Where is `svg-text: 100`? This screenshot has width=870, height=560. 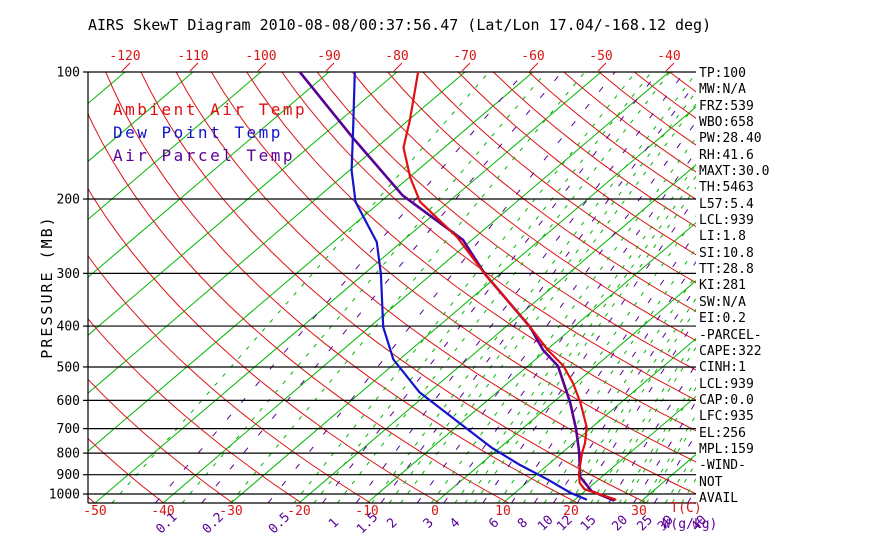
svg-text: 100 is located at coordinates (68, 73).